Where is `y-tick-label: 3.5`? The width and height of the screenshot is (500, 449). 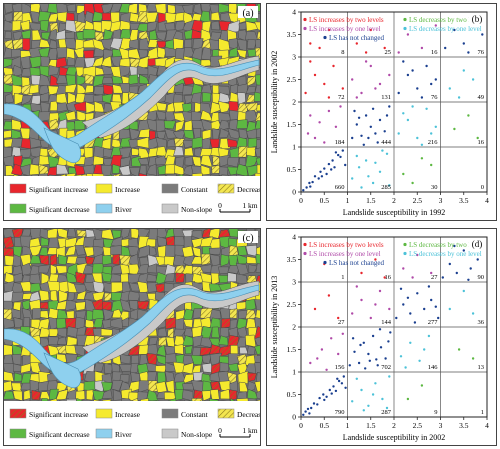
y-tick-label: 3.5 is located at coordinates (292, 259).